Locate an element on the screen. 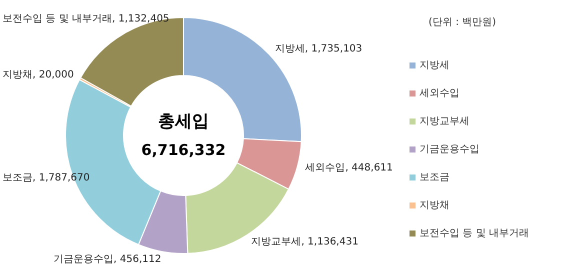  data-label: 보전수입 등 및 내부거래, 1,132,405 is located at coordinates (86, 18).